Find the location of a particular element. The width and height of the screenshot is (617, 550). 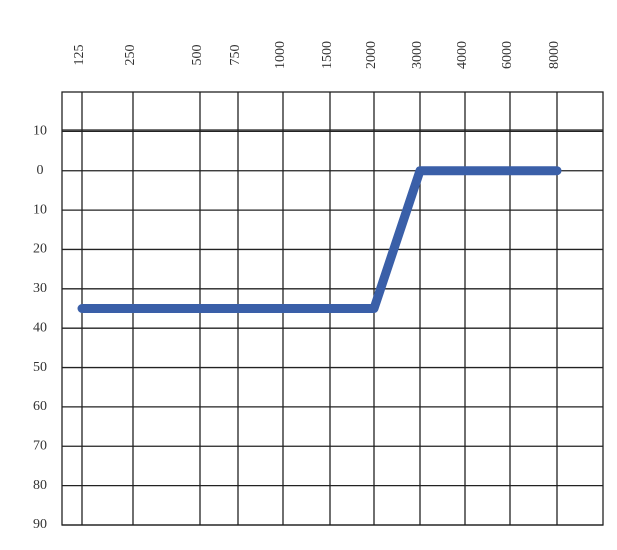

x-tick-label: 125 is located at coordinates (79, 55).